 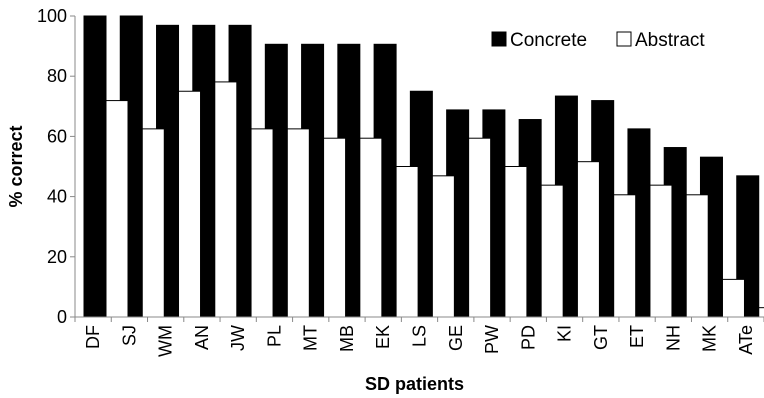 I want to click on x-tick-label: PW, so click(x=492, y=339).